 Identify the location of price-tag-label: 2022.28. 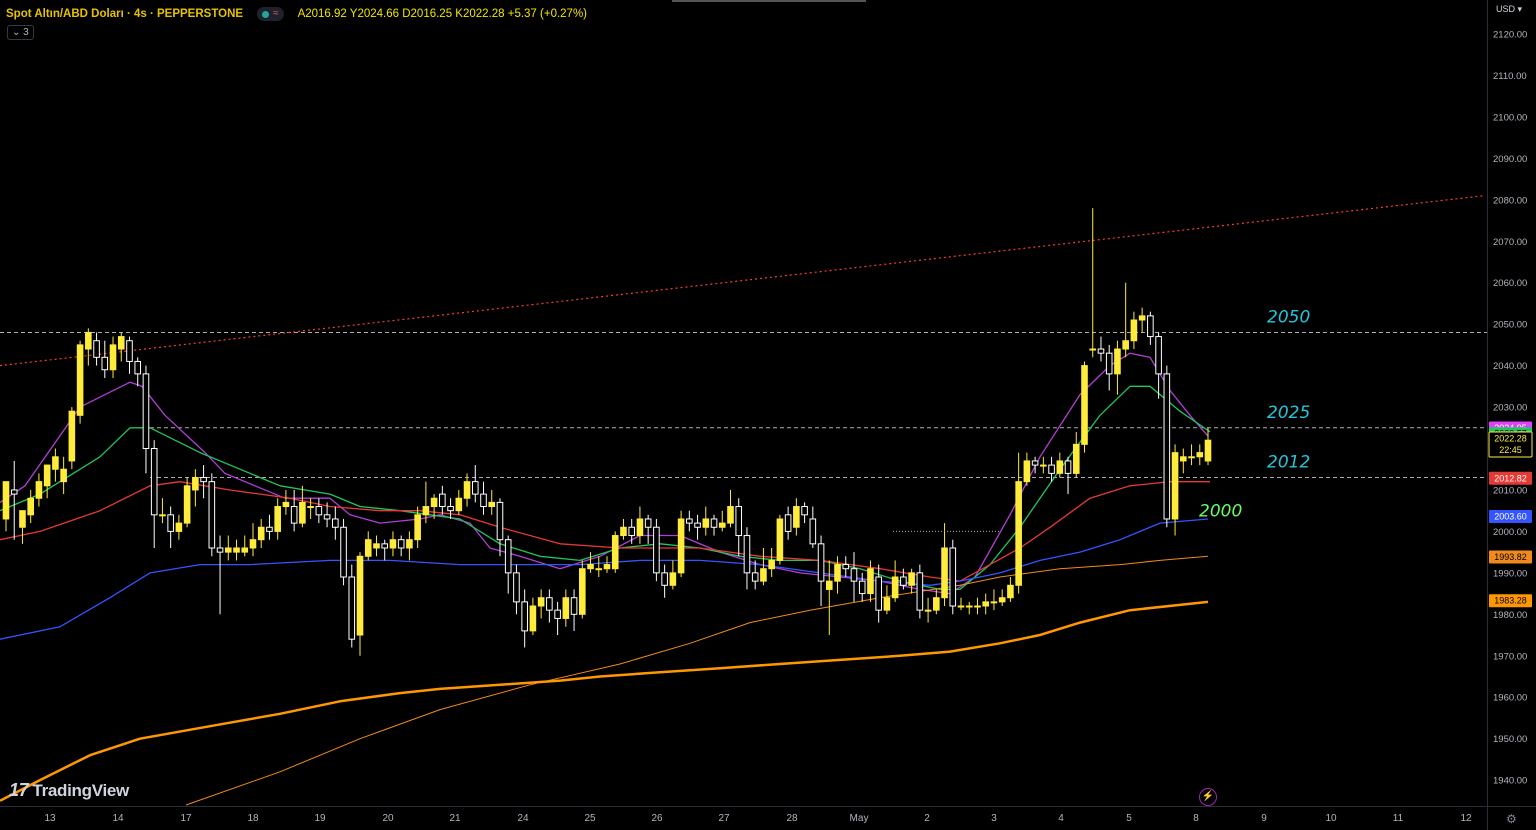
(1510, 439).